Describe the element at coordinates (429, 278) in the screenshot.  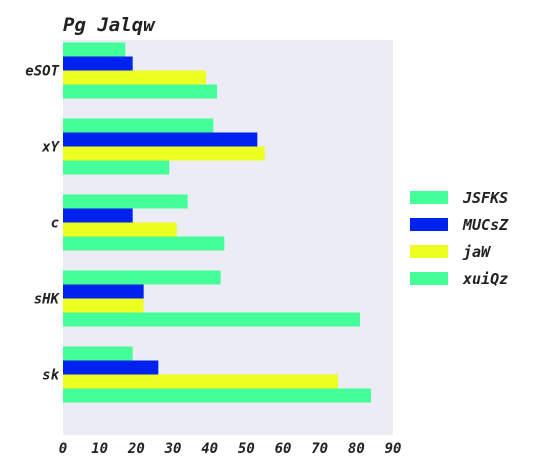
I see `legend-swatch-xuiQz` at that location.